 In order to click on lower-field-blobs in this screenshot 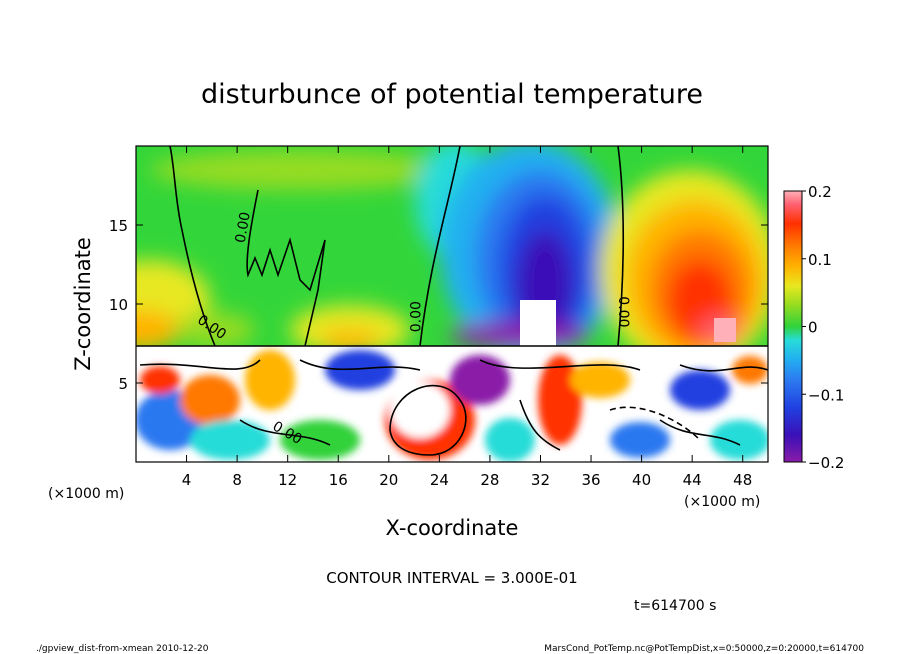, I will do `click(452, 406)`.